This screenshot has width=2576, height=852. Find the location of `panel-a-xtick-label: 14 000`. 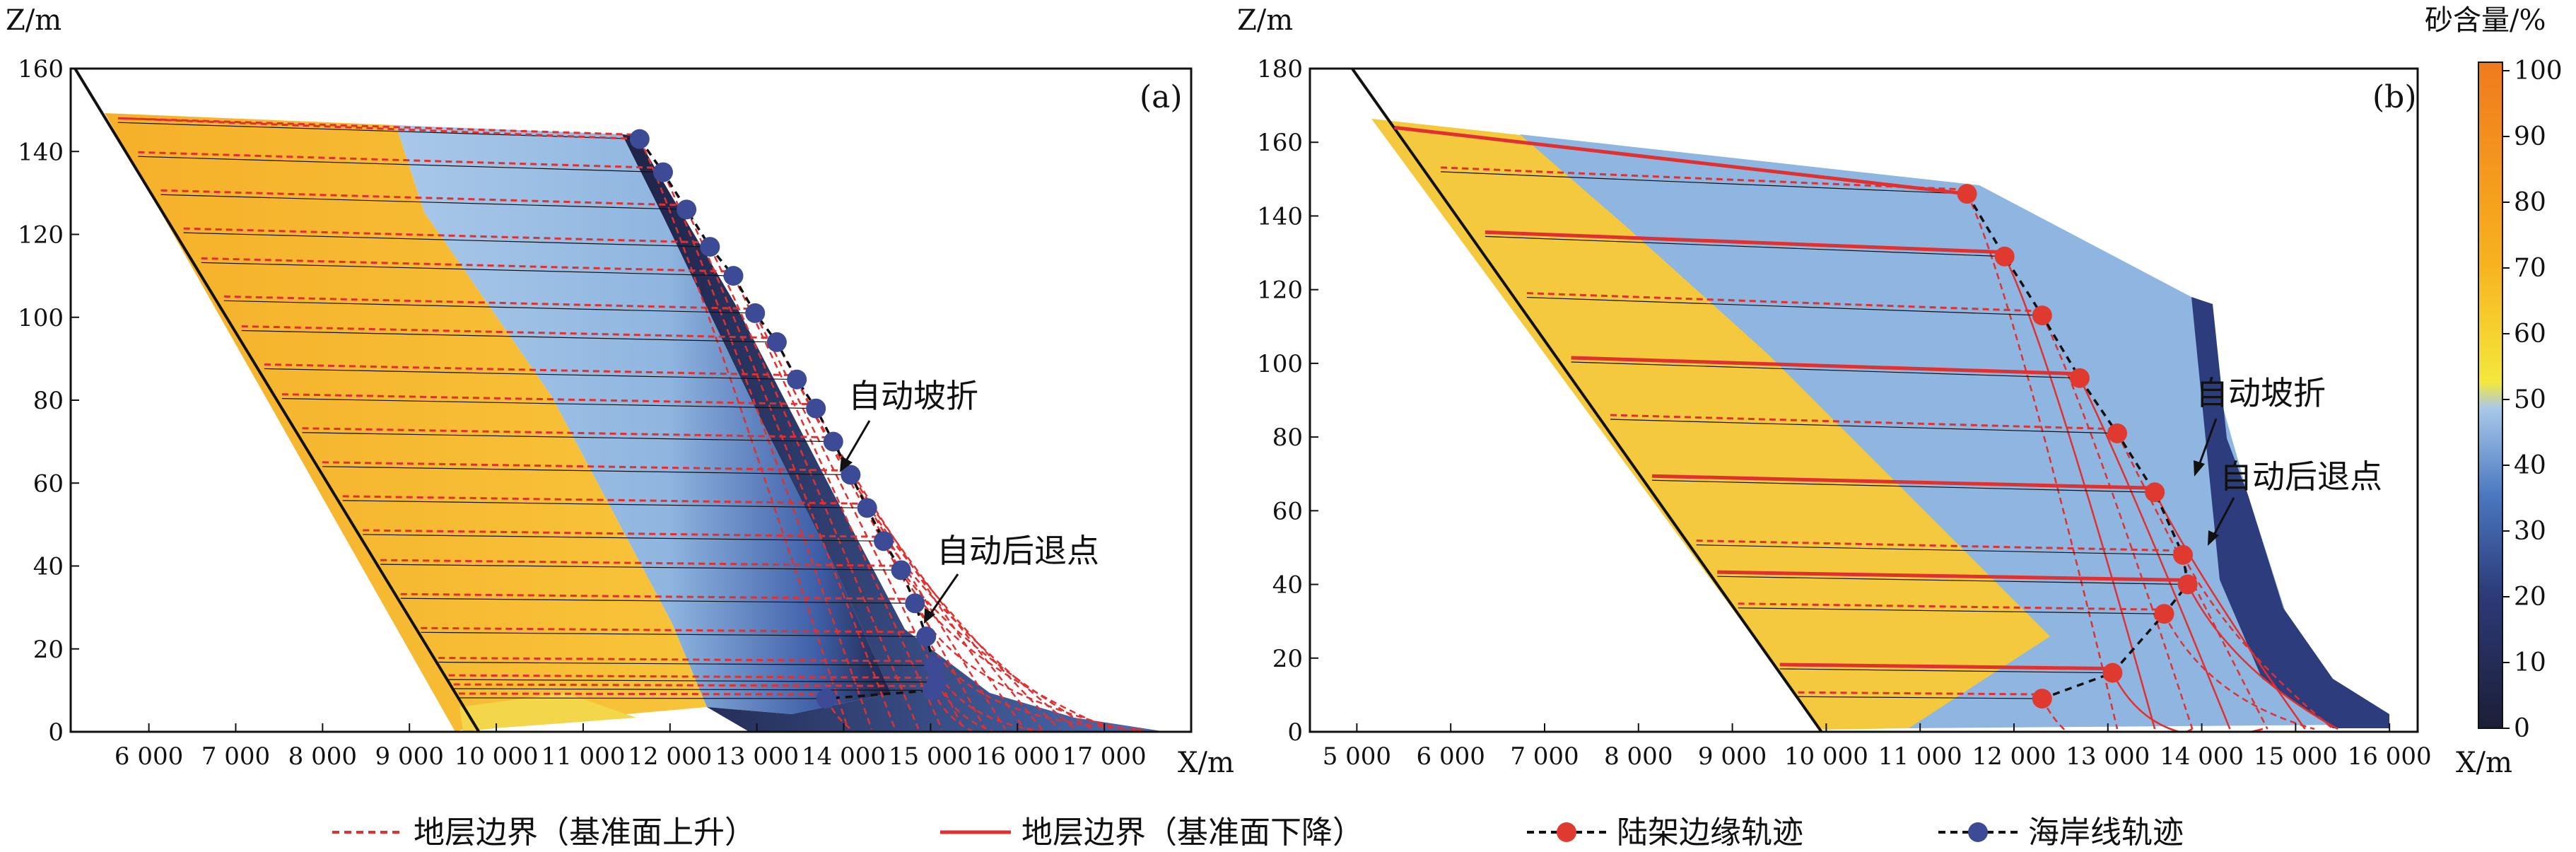

panel-a-xtick-label: 14 000 is located at coordinates (844, 756).